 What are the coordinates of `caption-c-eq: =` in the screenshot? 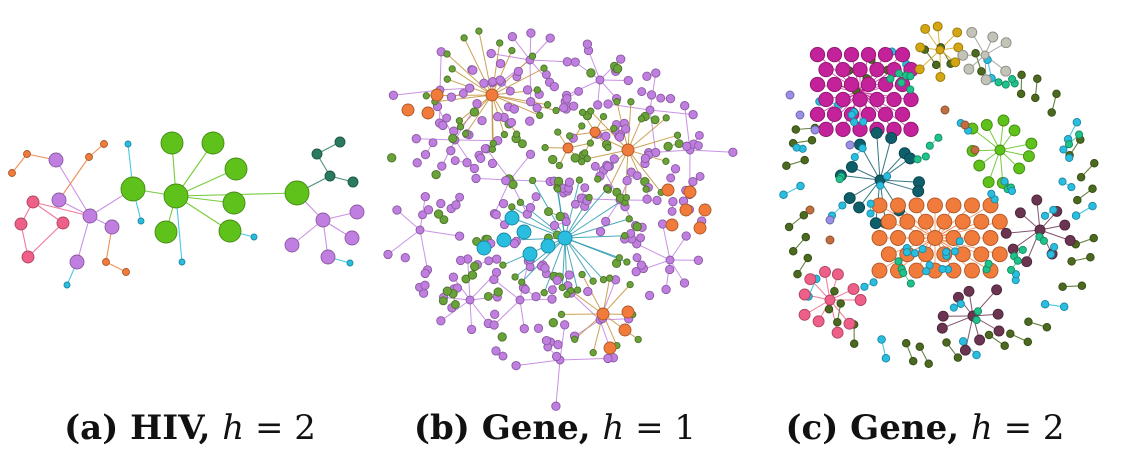 It's located at (1017, 428).